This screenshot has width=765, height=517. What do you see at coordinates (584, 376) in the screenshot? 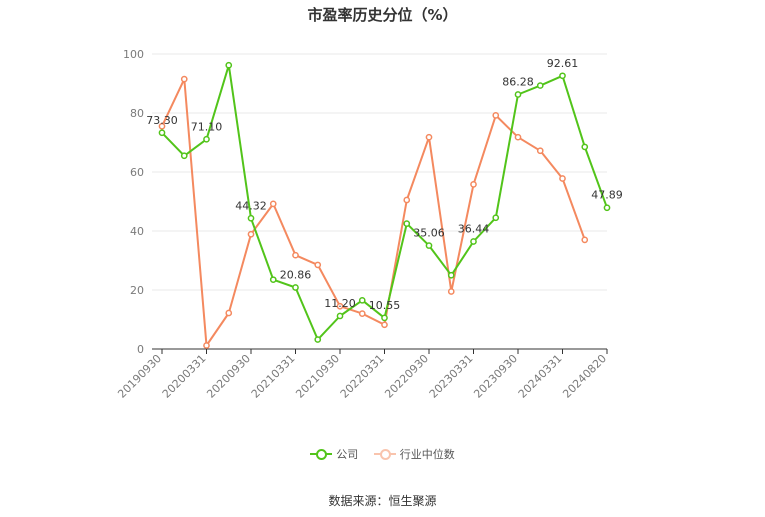
I see `x-tick-label: 20240820` at bounding box center [584, 376].